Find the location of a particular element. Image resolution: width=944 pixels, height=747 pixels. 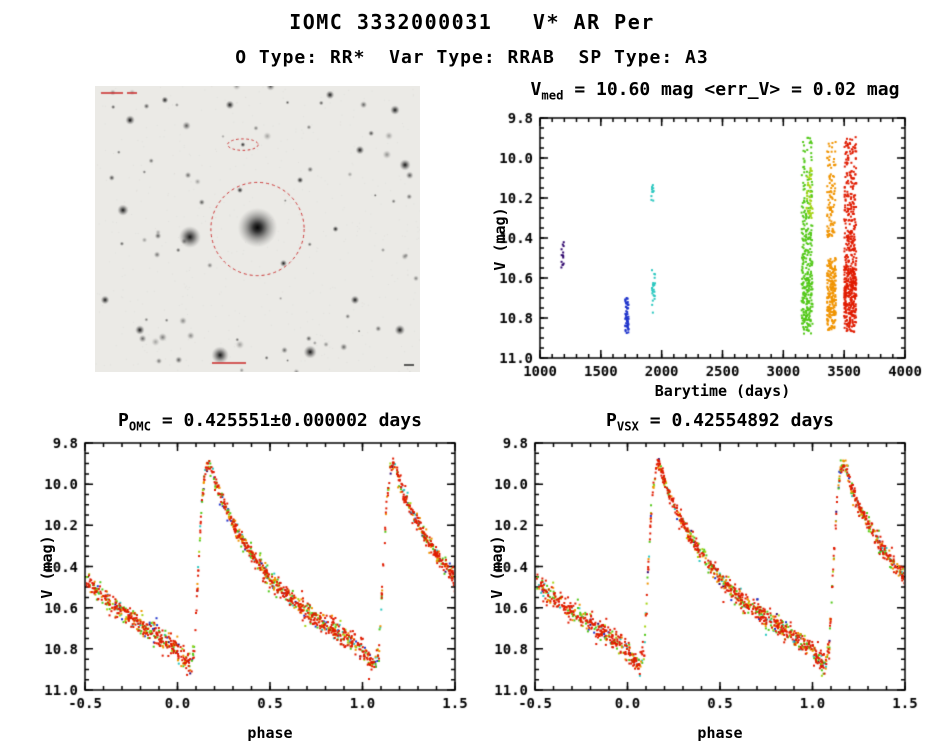

title-suffix: = 0.42554892 days is located at coordinates (736, 420).